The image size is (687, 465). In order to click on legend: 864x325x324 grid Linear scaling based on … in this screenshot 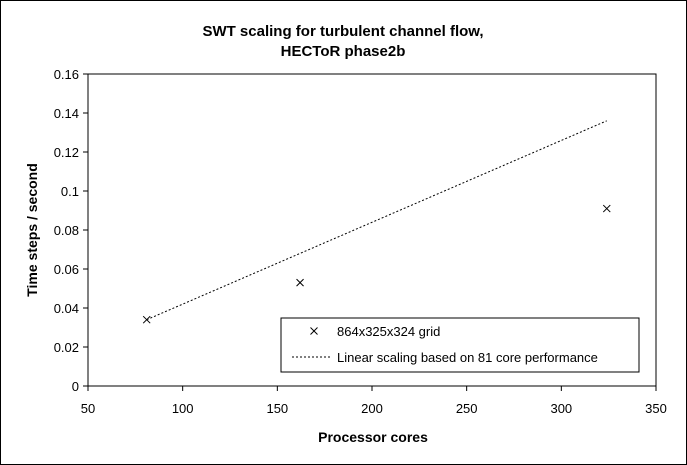, I will do `click(460, 345)`.